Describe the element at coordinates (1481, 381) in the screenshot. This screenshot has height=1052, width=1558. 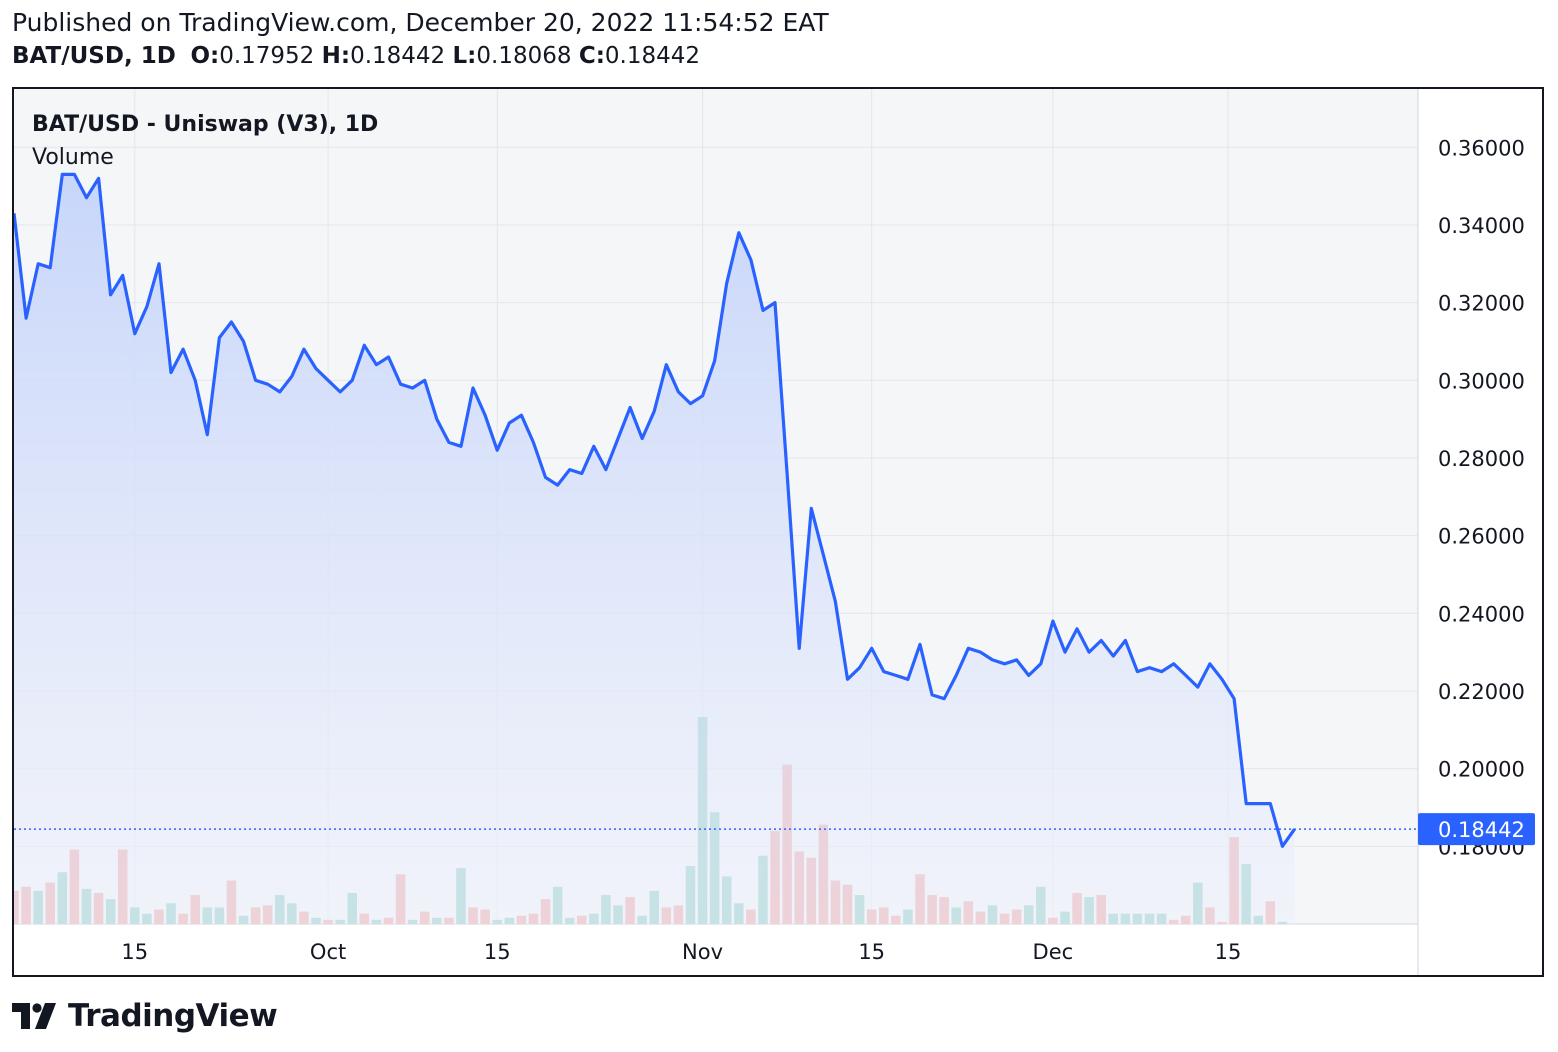
I see `y-tick-label: 0.30000` at that location.